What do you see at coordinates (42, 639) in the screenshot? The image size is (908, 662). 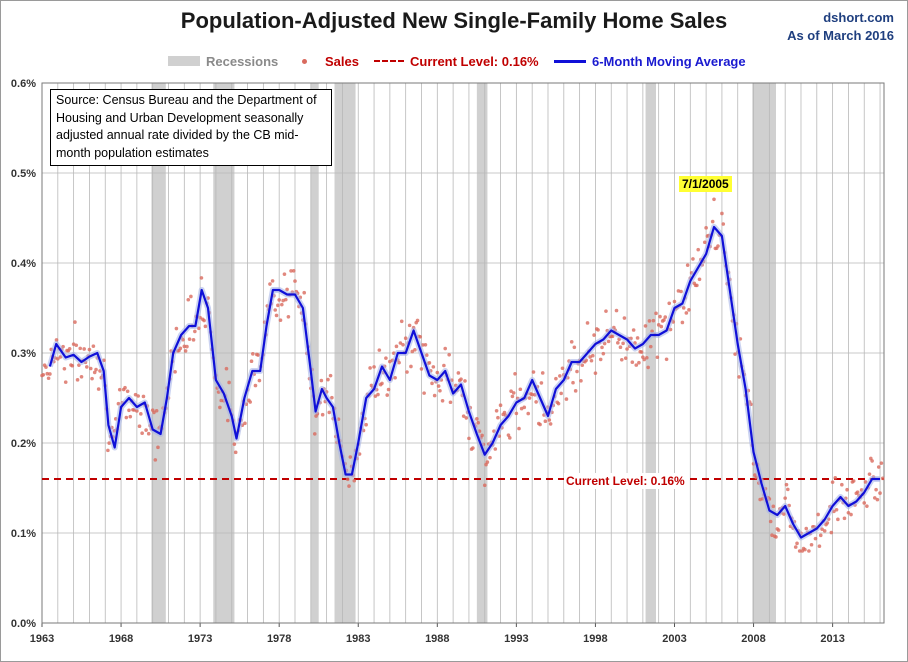 I see `x-tick-label: 1963` at bounding box center [42, 639].